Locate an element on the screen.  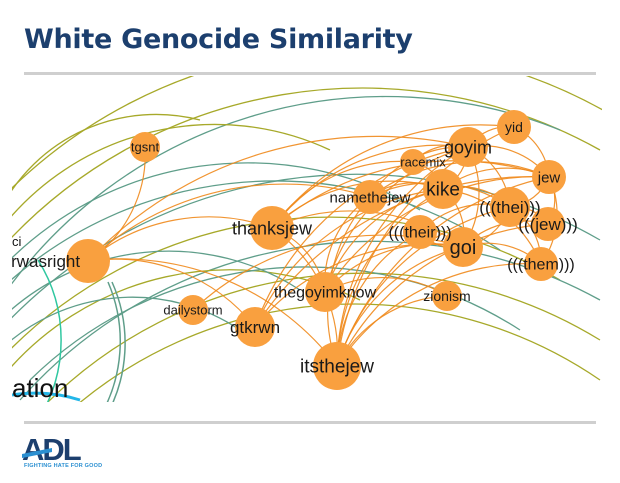
edge-thanksjew-goyim is located at coordinates (370, 186).